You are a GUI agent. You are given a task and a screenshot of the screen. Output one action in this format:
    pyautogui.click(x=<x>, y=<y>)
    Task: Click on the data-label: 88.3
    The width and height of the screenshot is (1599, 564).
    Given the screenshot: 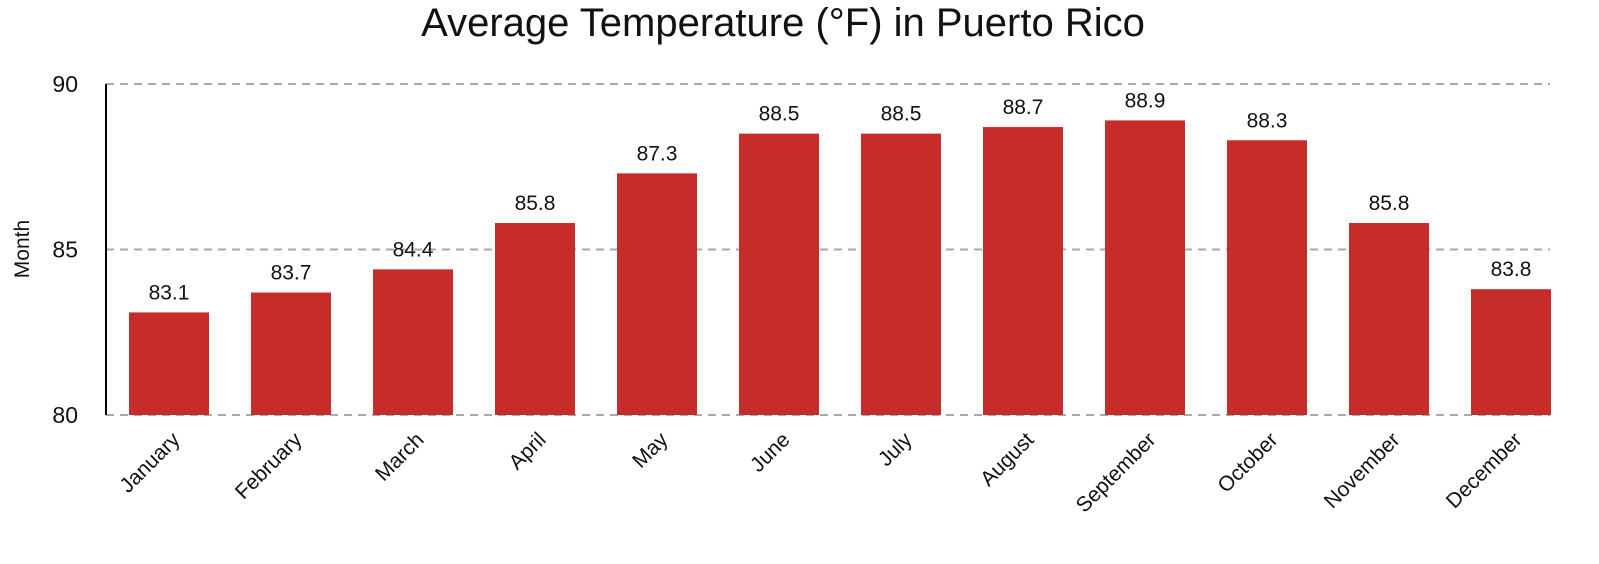 What is the action you would take?
    pyautogui.click(x=1267, y=120)
    